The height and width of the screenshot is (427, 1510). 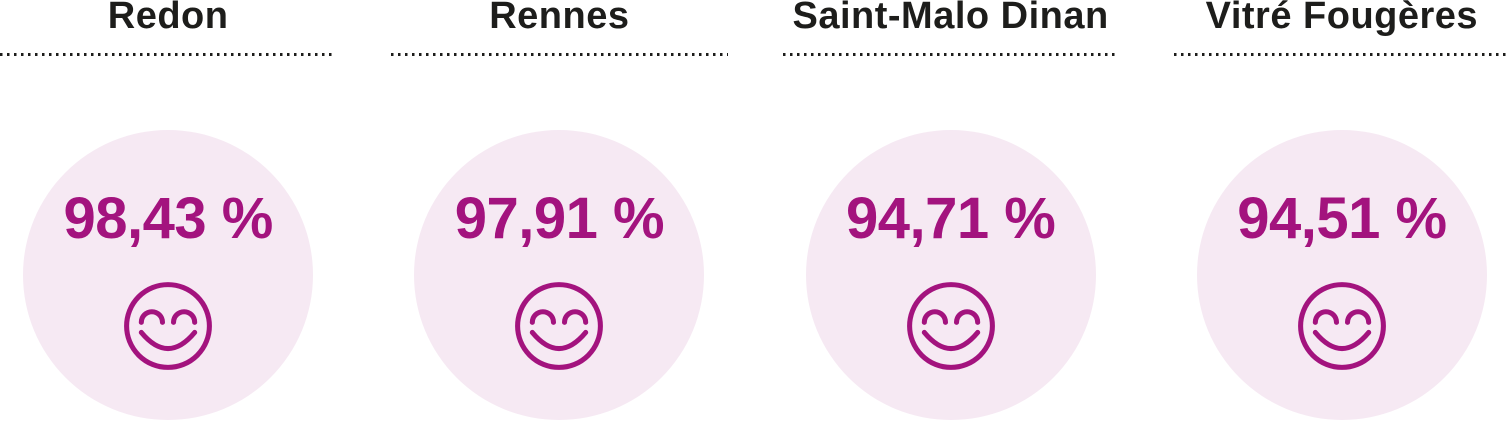 What do you see at coordinates (1342, 18) in the screenshot?
I see `agency-title: Vitré Fougères` at bounding box center [1342, 18].